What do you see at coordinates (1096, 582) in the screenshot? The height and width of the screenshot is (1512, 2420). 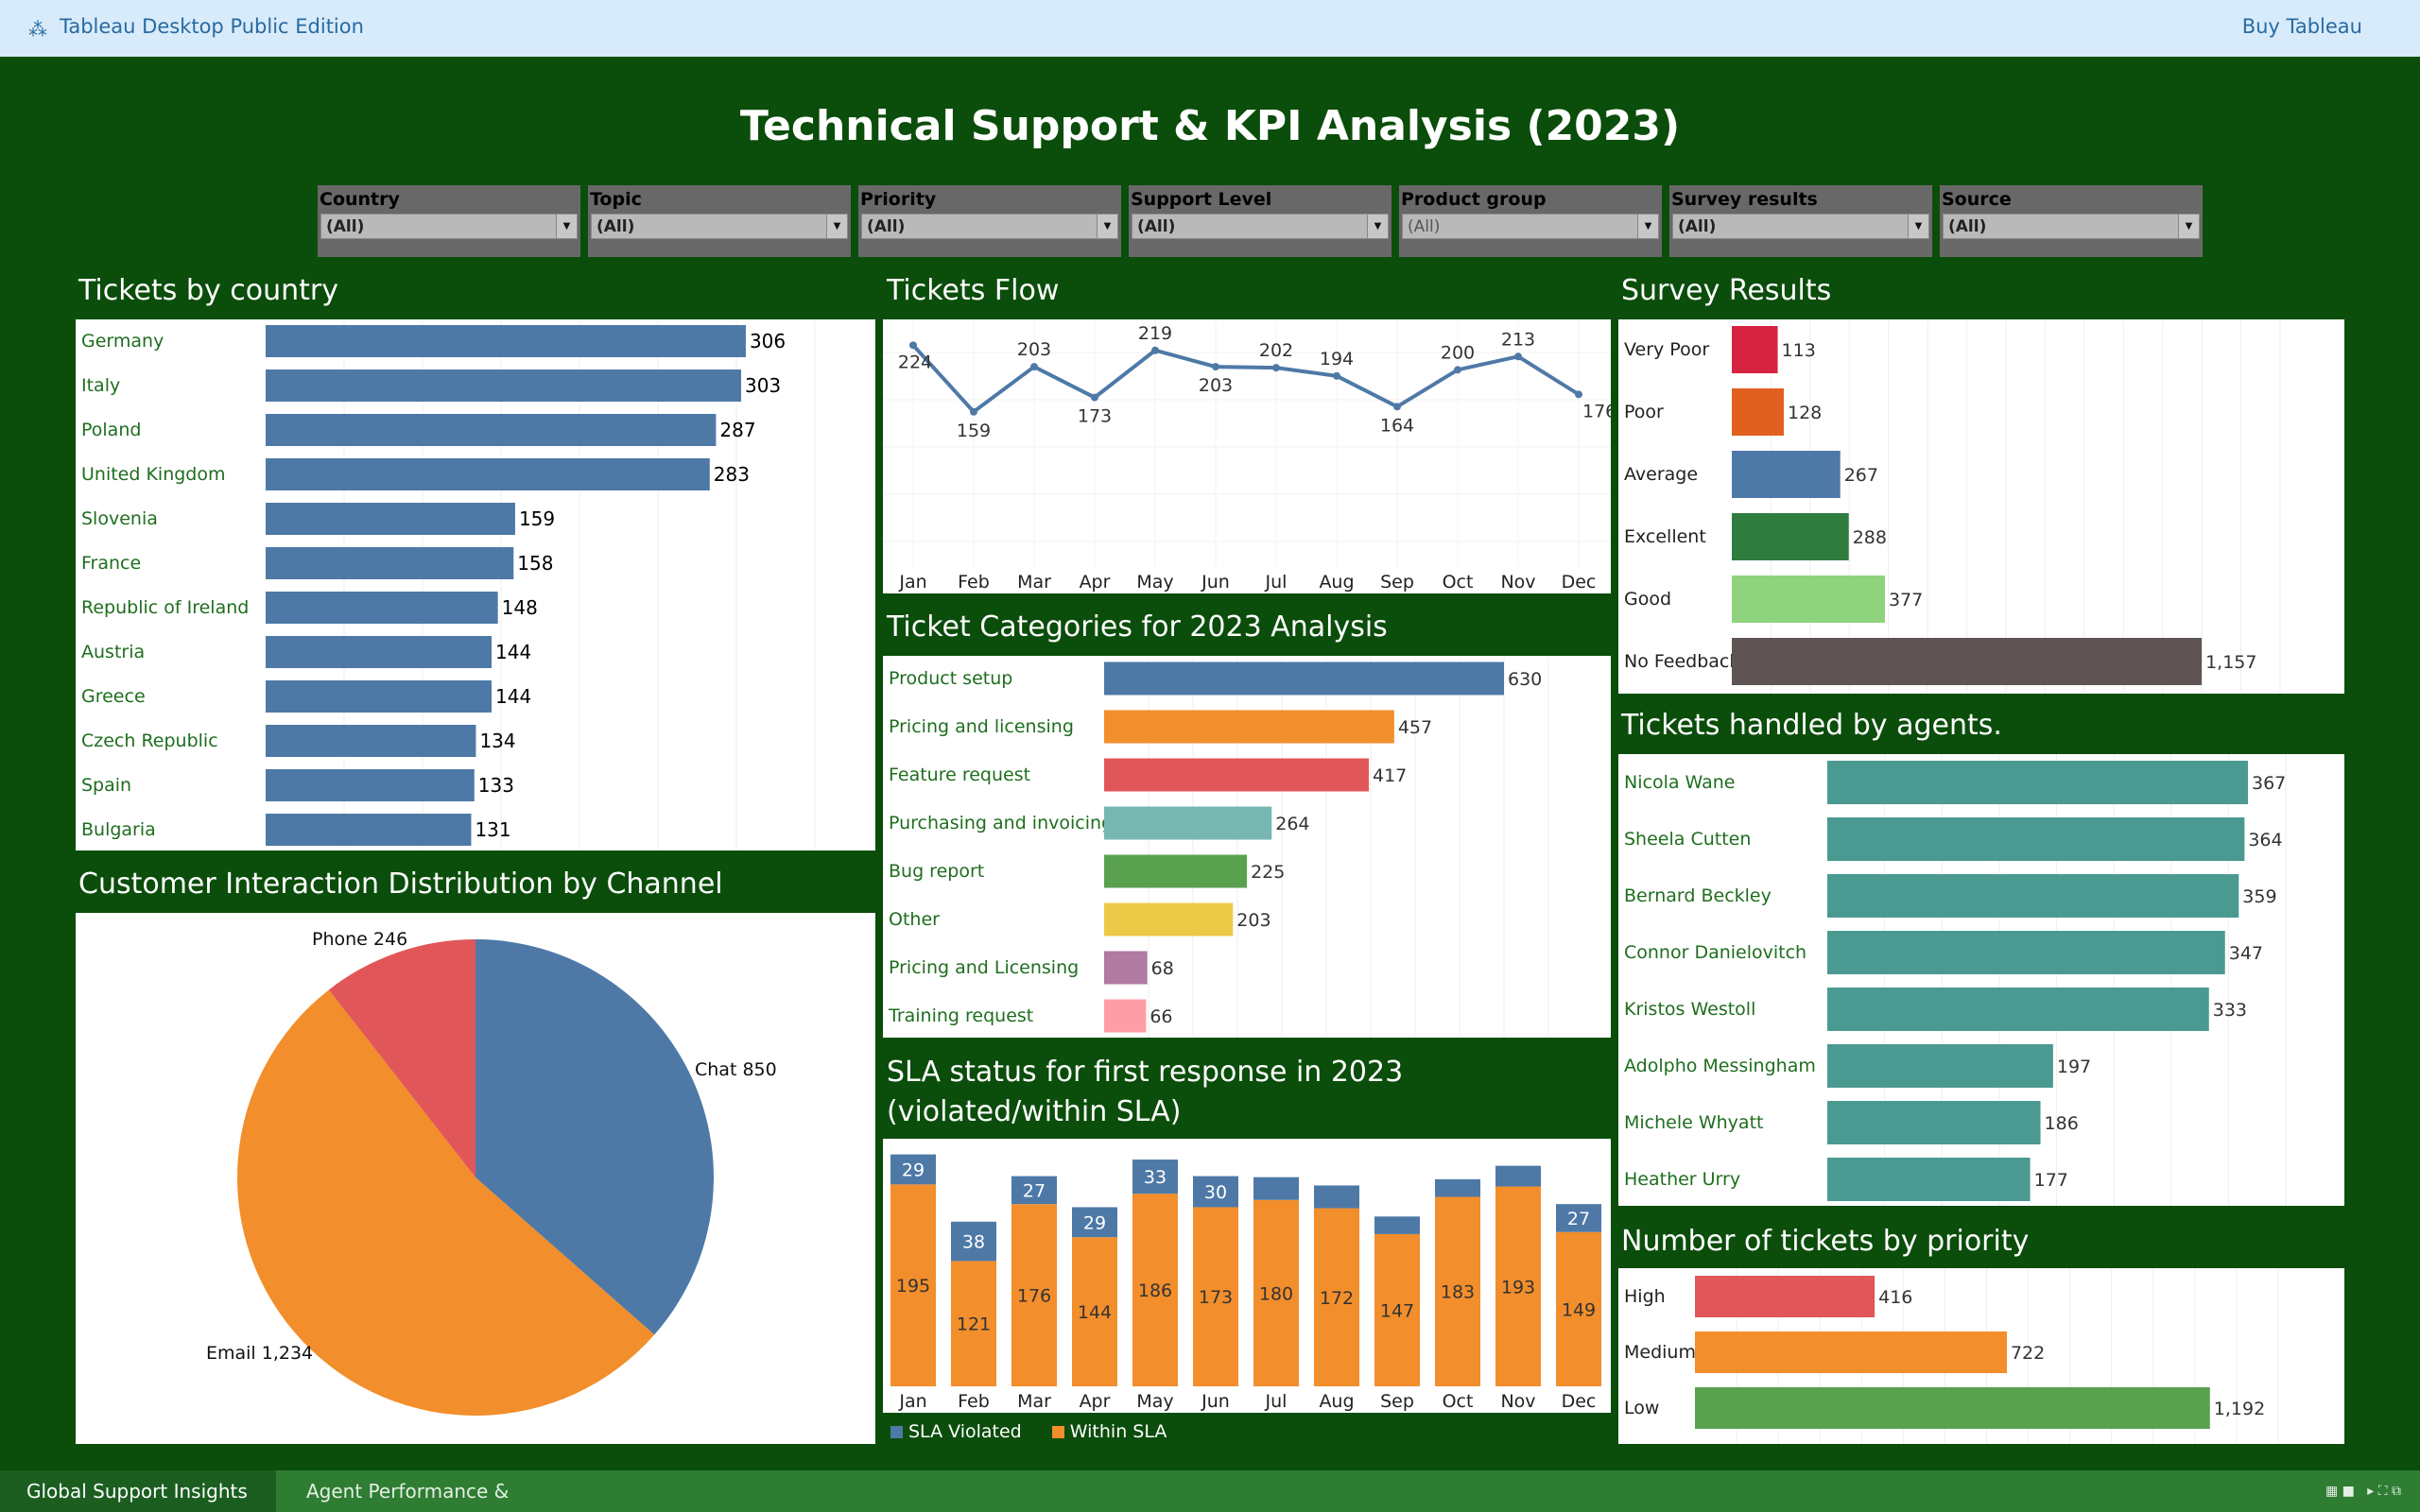 I see `x-tick-label: Apr` at bounding box center [1096, 582].